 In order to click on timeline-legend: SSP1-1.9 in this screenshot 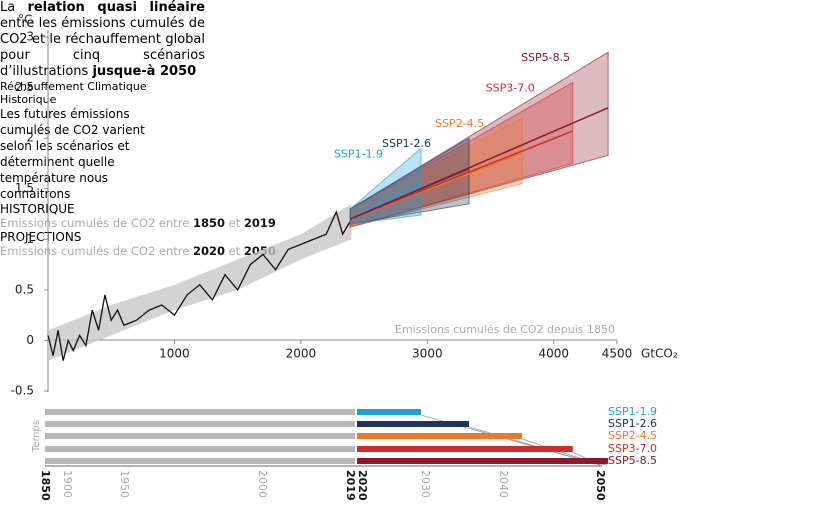, I will do `click(632, 411)`.